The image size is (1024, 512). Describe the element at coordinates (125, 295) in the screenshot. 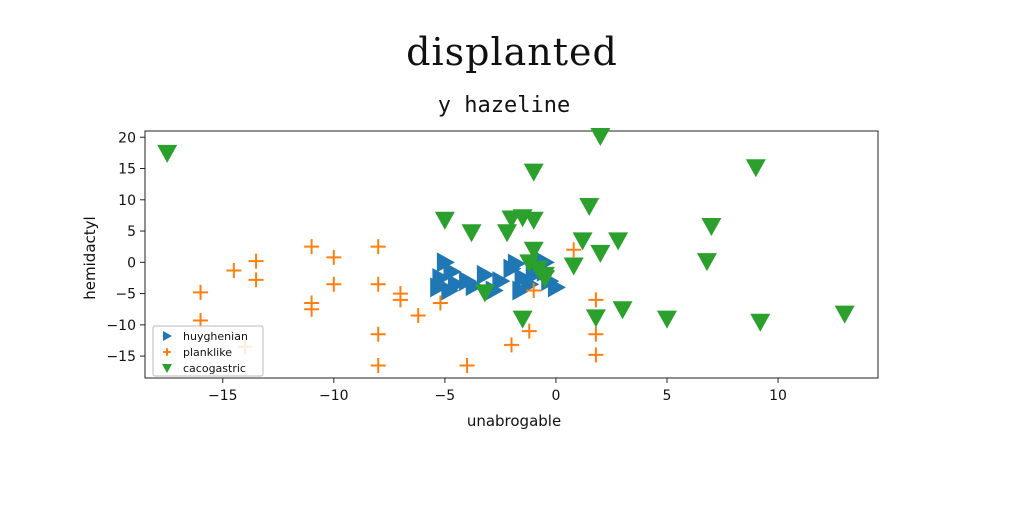

I see `y-tick-label: −5` at that location.